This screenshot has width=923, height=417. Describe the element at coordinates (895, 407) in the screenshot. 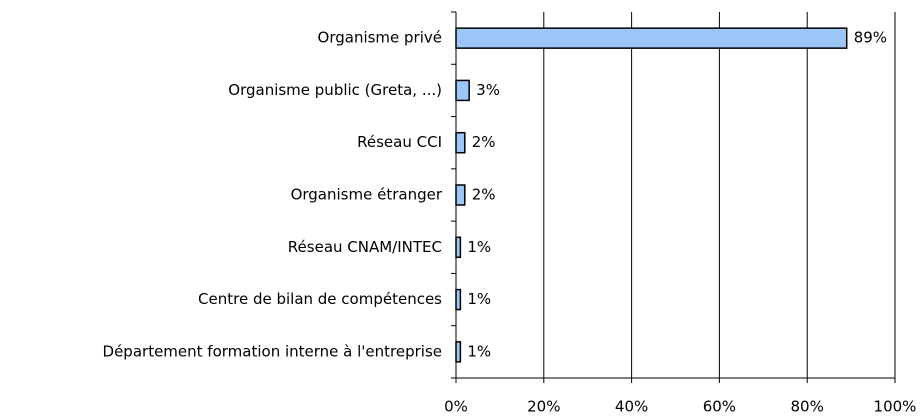

I see `x-tick-label: 100%` at that location.